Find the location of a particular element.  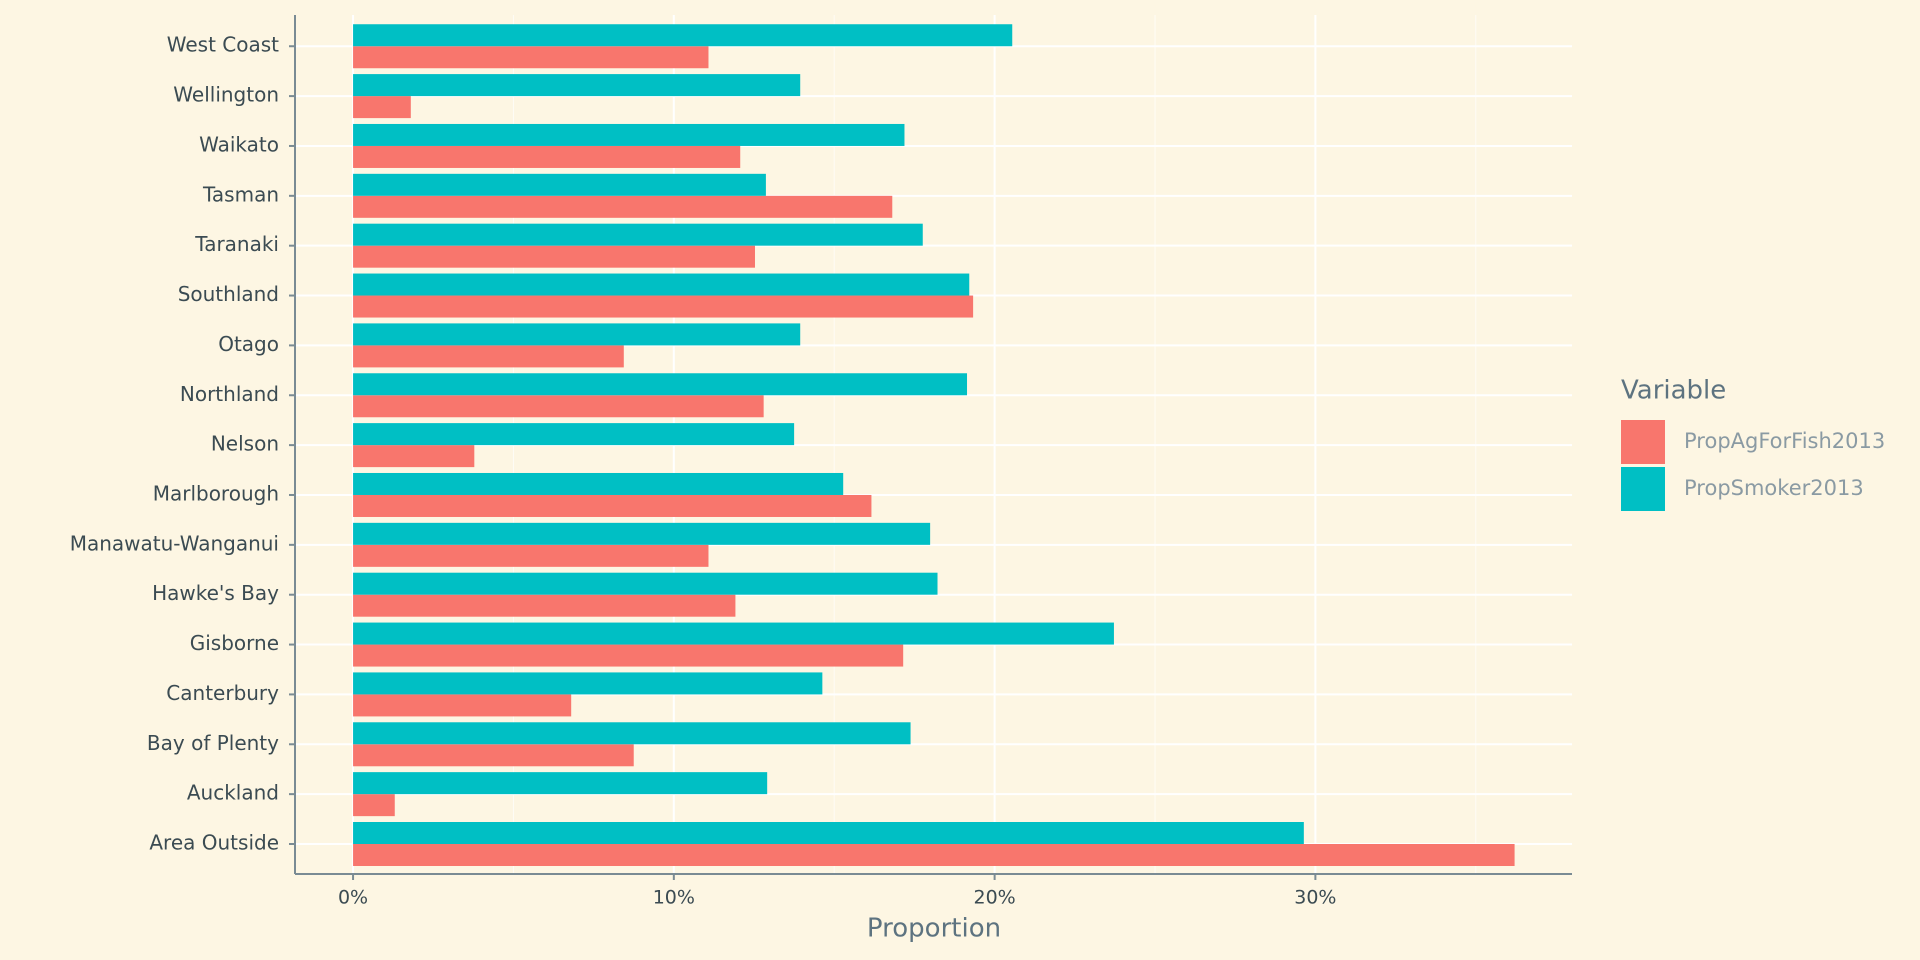

y-tick-label: Northland is located at coordinates (229, 394).